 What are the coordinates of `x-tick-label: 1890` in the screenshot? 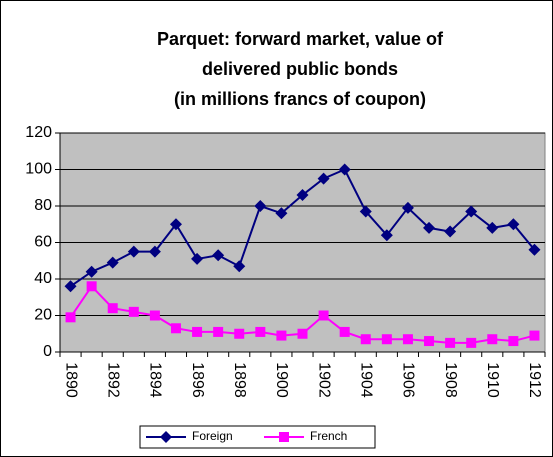 It's located at (70, 380).